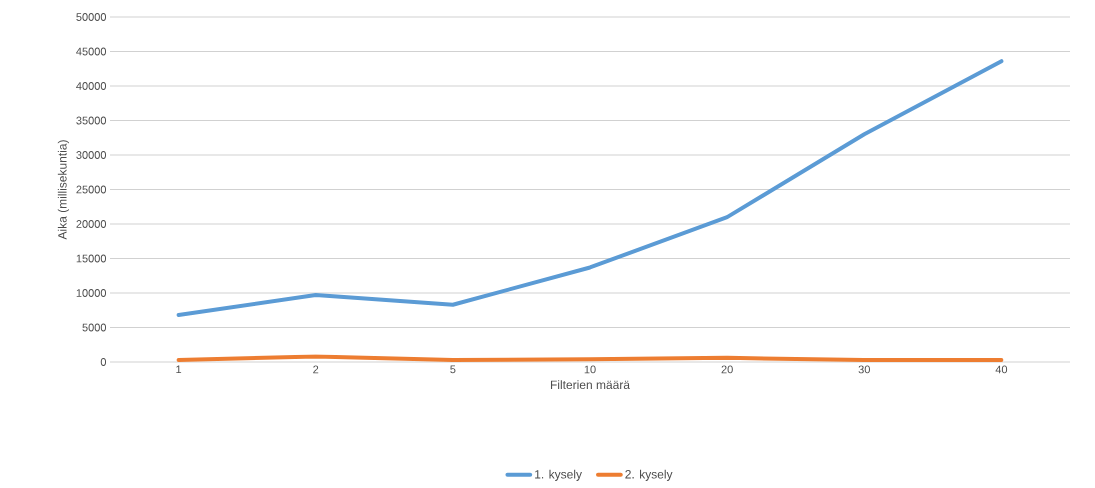 Image resolution: width=1095 pixels, height=488 pixels. What do you see at coordinates (94, 327) in the screenshot?
I see `y-tick-label: 5000` at bounding box center [94, 327].